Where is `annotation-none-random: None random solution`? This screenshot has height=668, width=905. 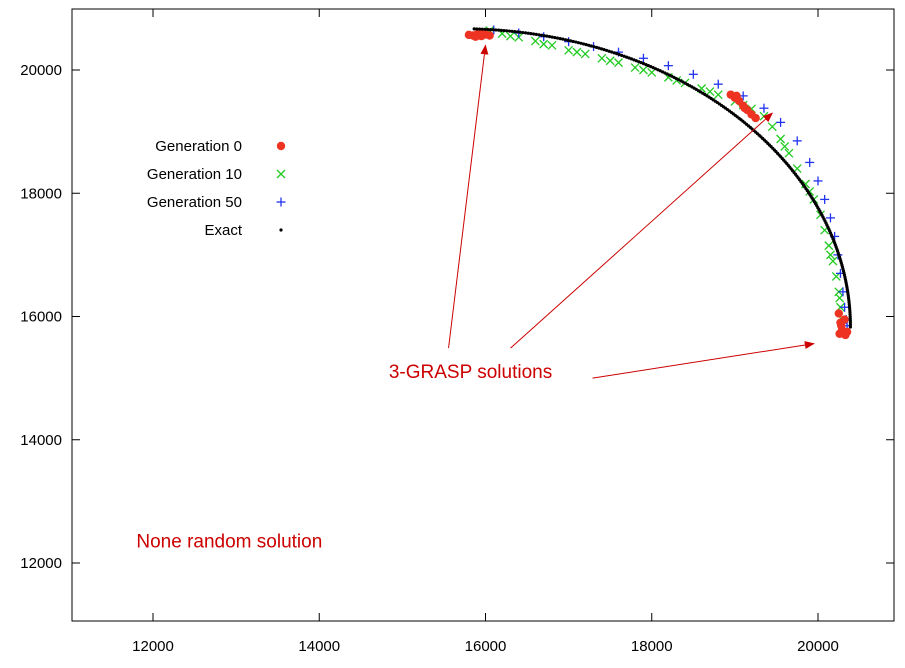
annotation-none-random: None random solution is located at coordinates (229, 542).